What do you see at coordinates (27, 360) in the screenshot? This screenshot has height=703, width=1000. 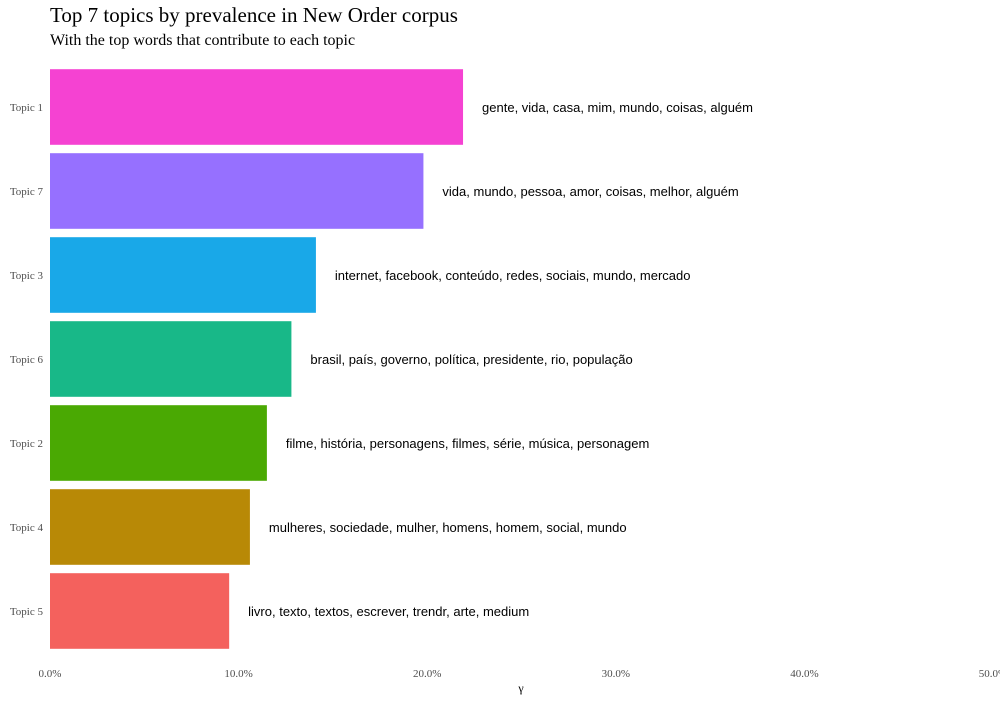 I see `y-tick-label: Topic 6` at bounding box center [27, 360].